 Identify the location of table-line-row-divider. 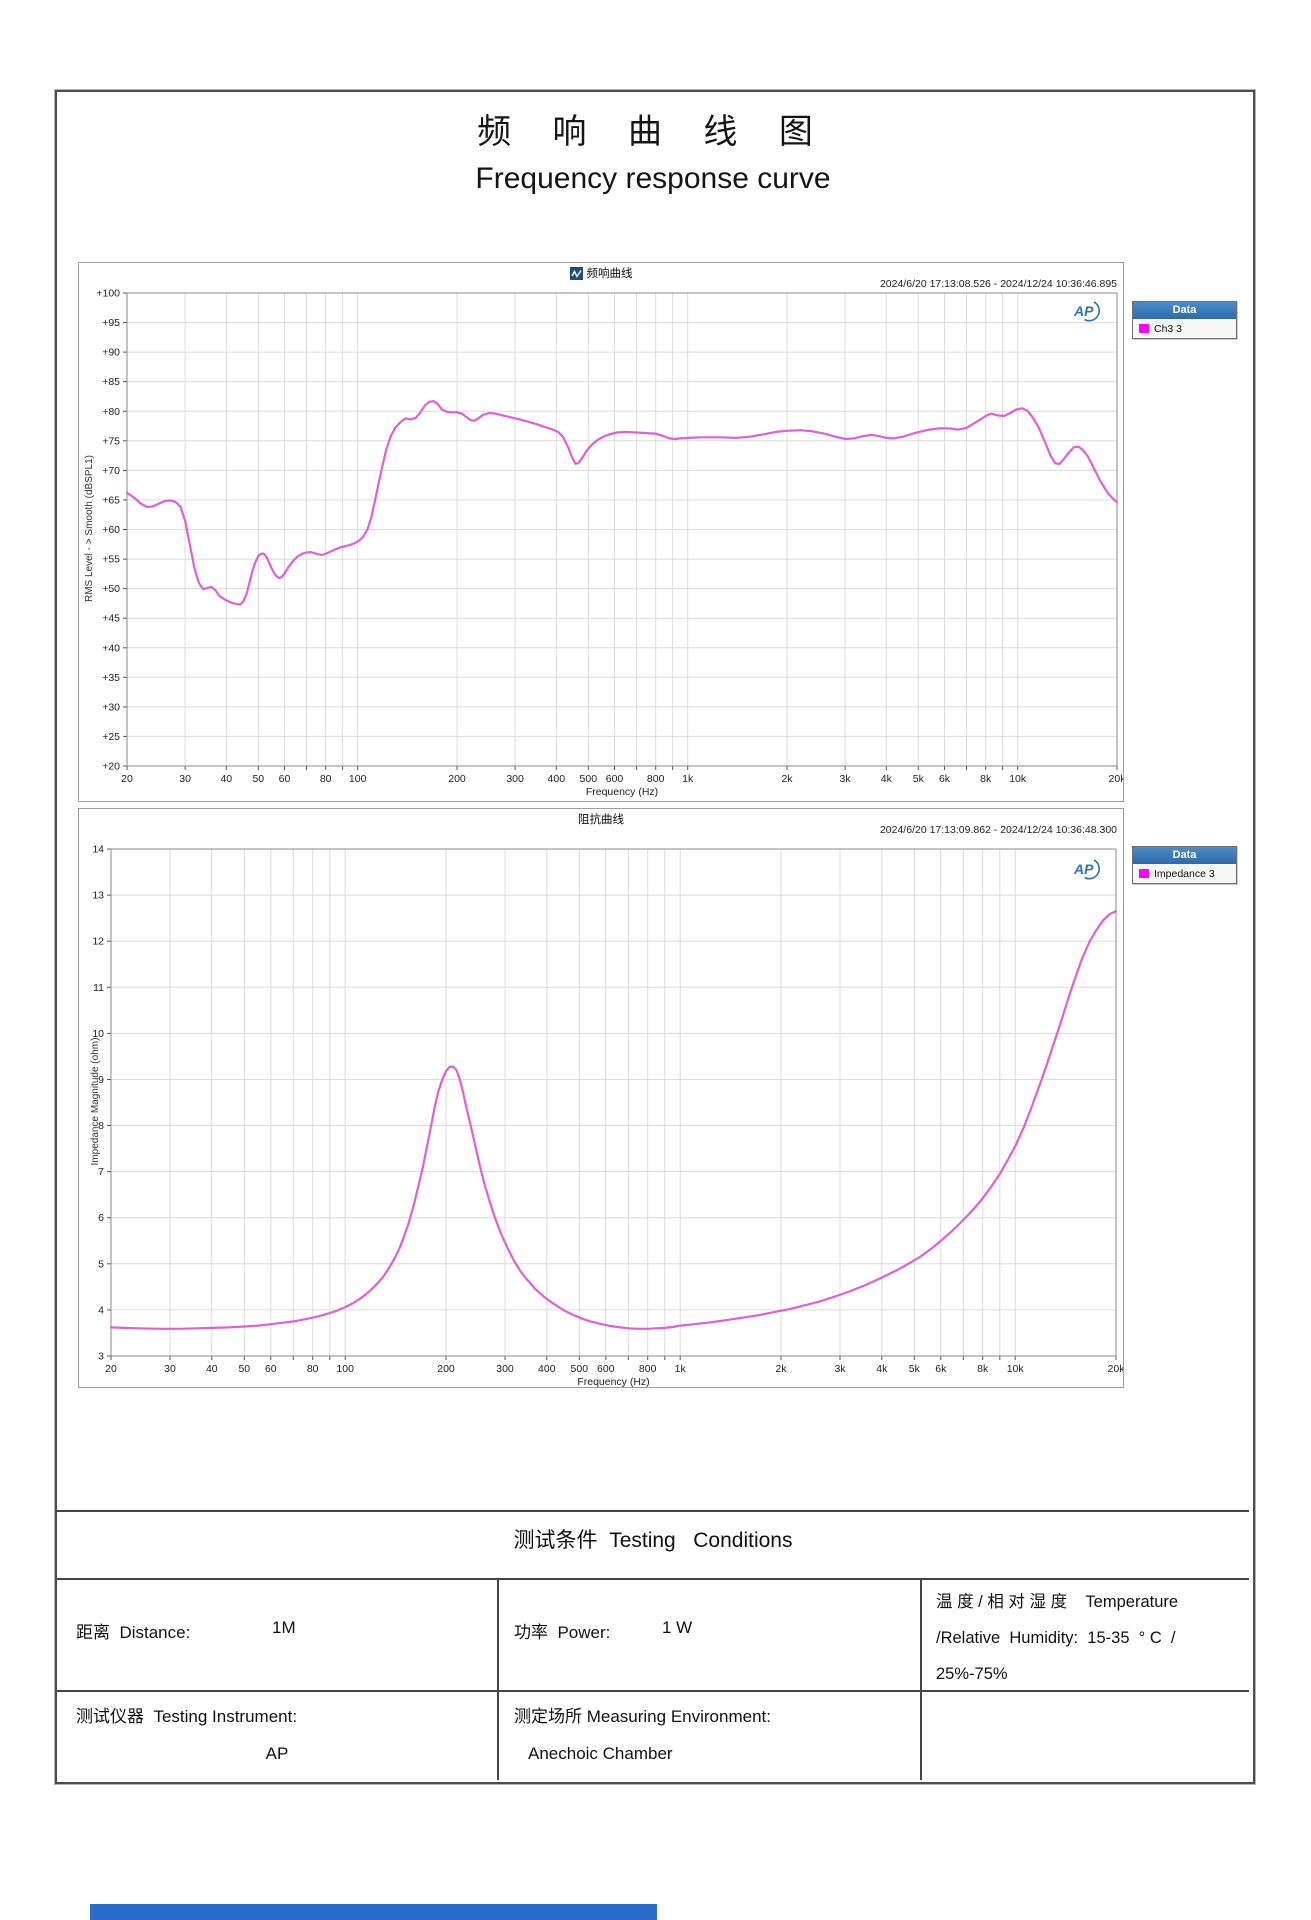
(653, 1691).